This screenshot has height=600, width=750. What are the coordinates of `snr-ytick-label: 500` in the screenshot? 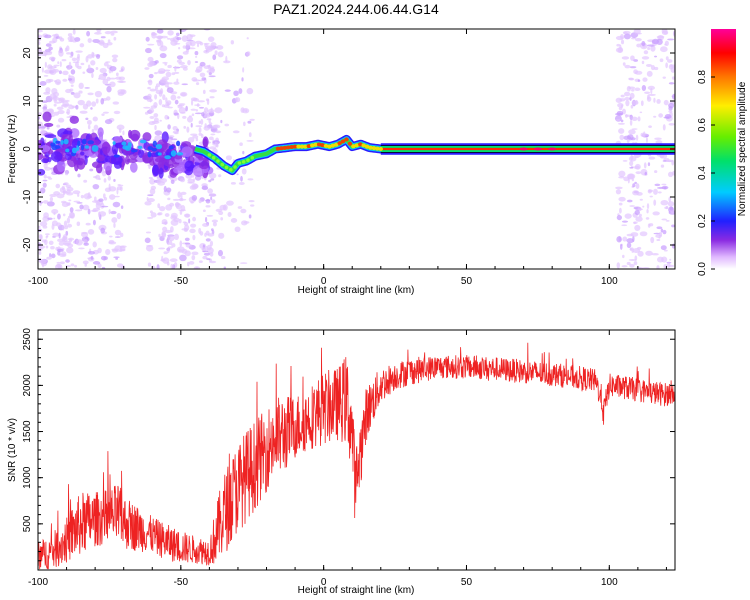 It's located at (27, 523).